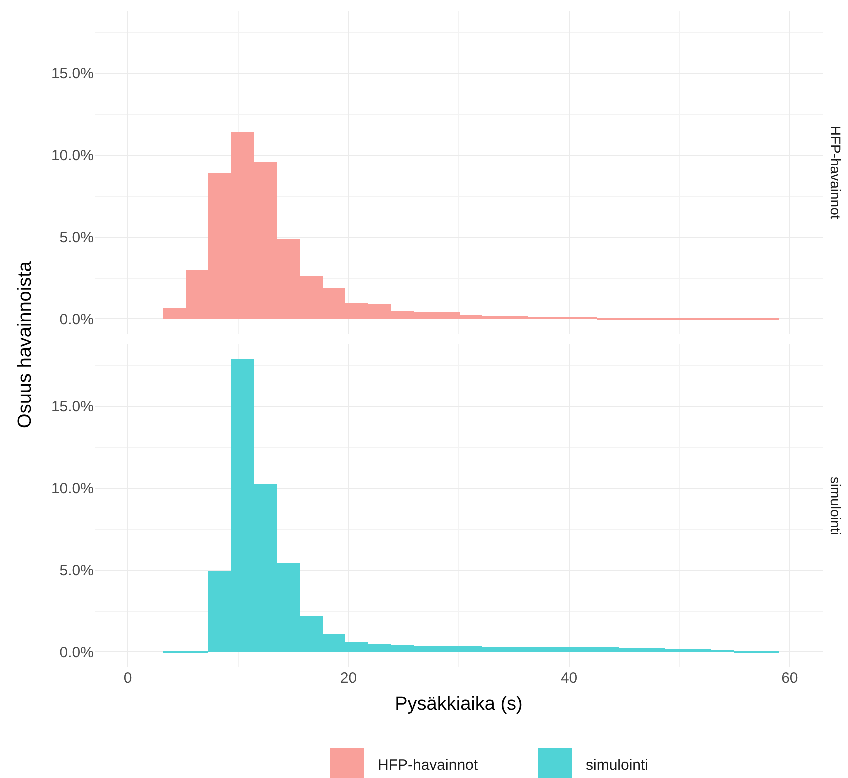  What do you see at coordinates (26, 345) in the screenshot?
I see `y-axis-title: Osuus havainnoista` at bounding box center [26, 345].